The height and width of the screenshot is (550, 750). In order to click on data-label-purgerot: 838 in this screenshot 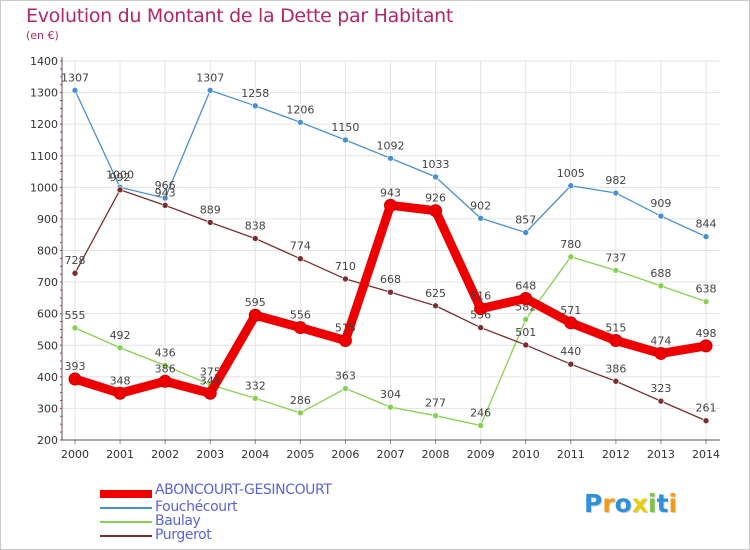, I will do `click(255, 225)`.